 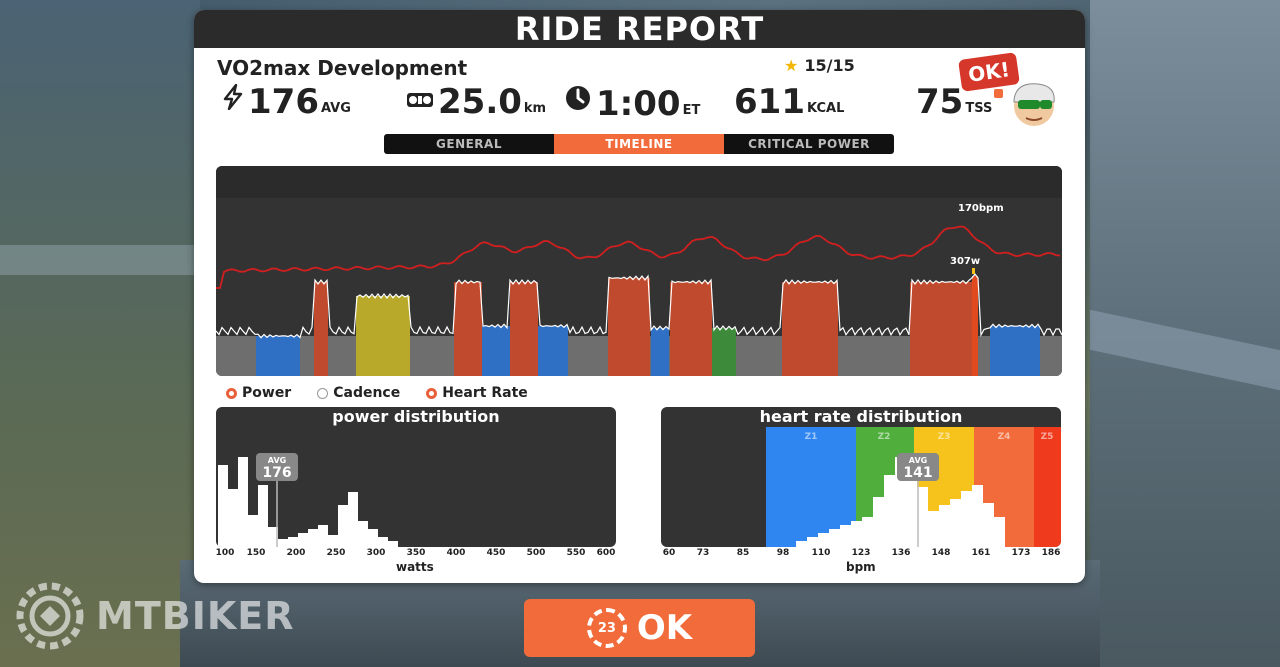 What do you see at coordinates (829, 65) in the screenshot?
I see `stars-value: 15/15` at bounding box center [829, 65].